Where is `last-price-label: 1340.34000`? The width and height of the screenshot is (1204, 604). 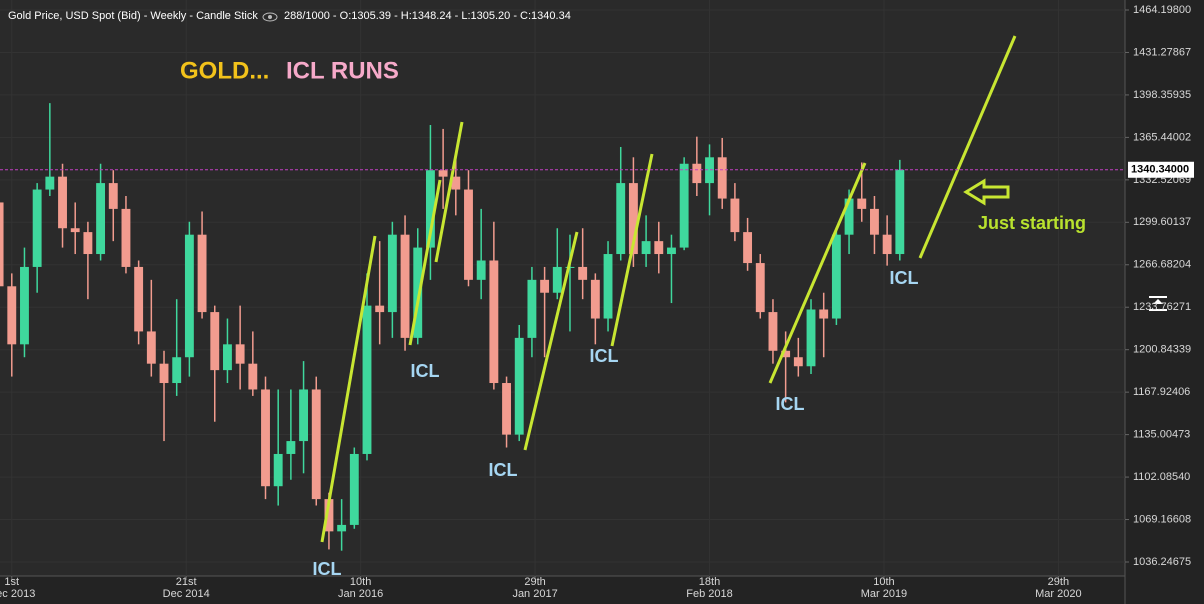 last-price-label: 1340.34000 is located at coordinates (1160, 170).